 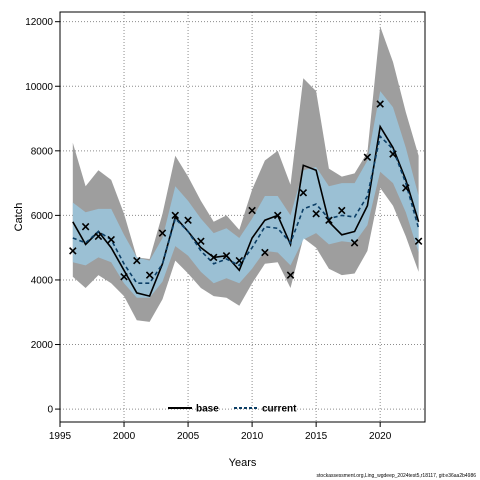 What do you see at coordinates (380, 436) in the screenshot?
I see `x-tick-label: 2020` at bounding box center [380, 436].